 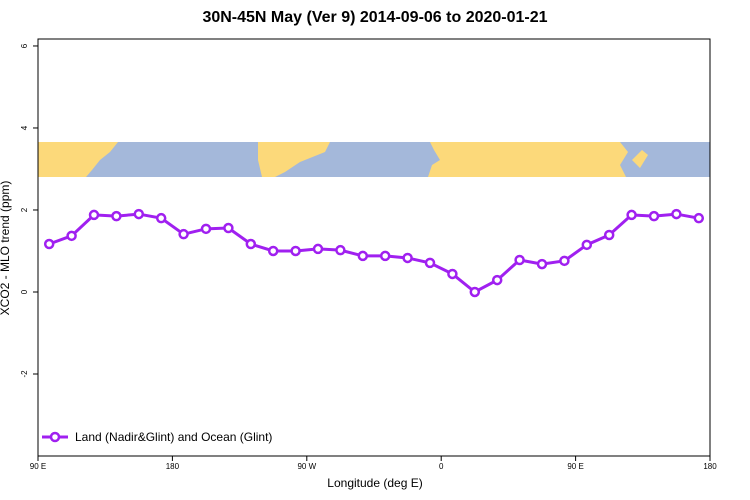 What do you see at coordinates (374, 159) in the screenshot?
I see `map-strip` at bounding box center [374, 159].